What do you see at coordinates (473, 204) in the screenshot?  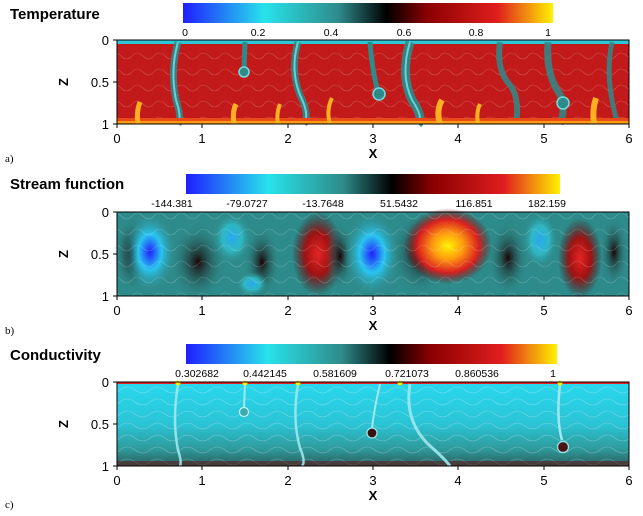 I see `colorbar-label: 116.851` at bounding box center [473, 204].